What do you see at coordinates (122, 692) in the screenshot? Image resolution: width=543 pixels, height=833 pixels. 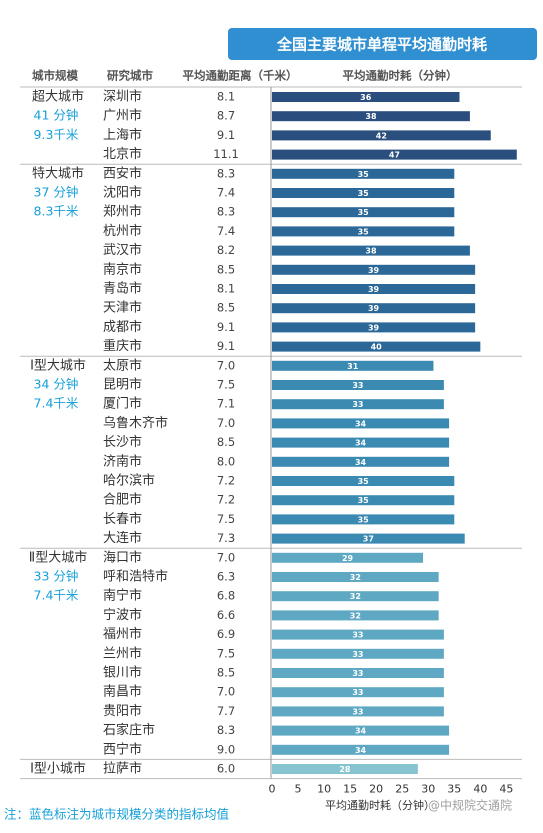 I see `city-name: 南昌市` at bounding box center [122, 692].